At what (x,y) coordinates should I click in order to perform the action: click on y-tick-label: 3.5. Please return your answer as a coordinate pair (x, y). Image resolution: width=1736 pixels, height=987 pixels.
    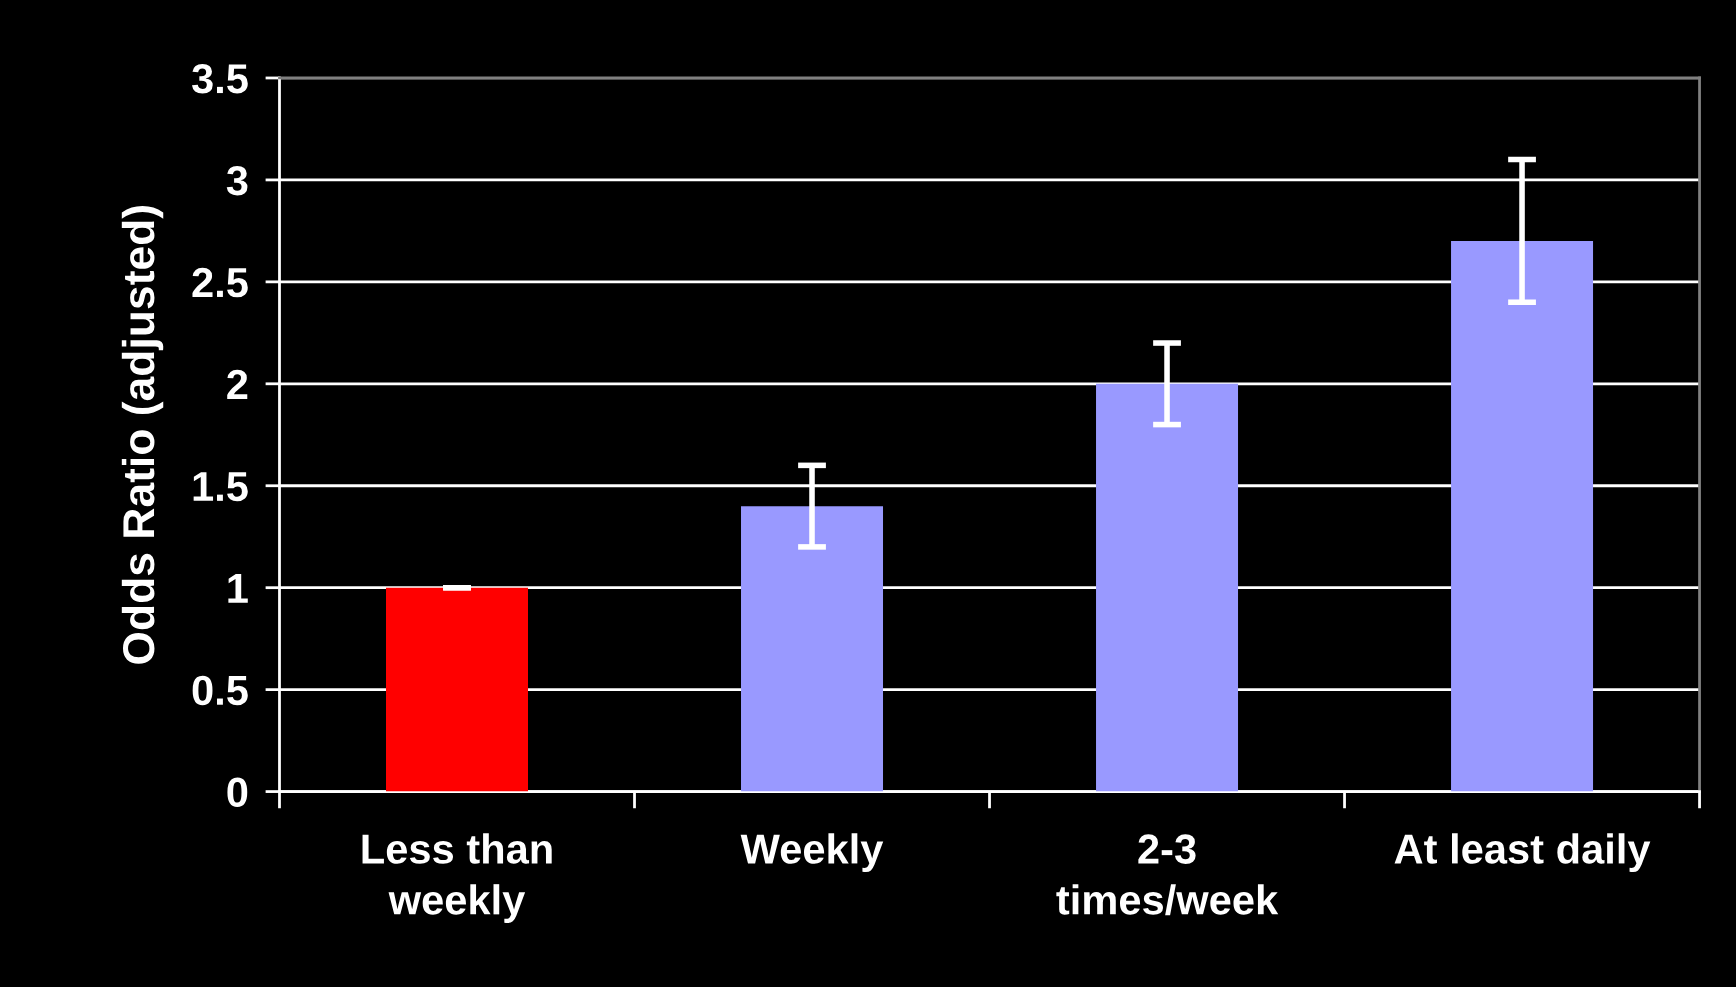
    Looking at the image, I should click on (219, 78).